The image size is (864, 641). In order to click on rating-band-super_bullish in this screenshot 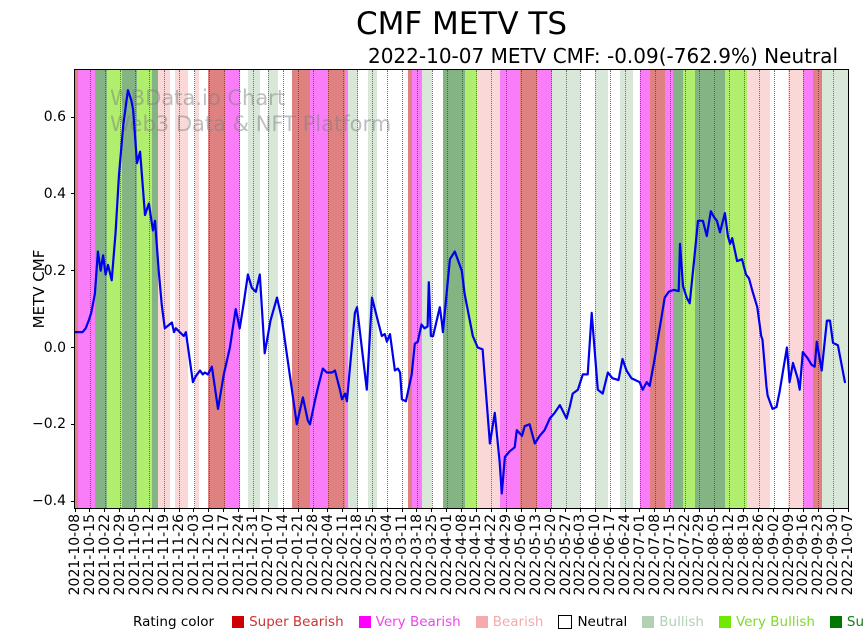, I will do `click(130, 289)`.